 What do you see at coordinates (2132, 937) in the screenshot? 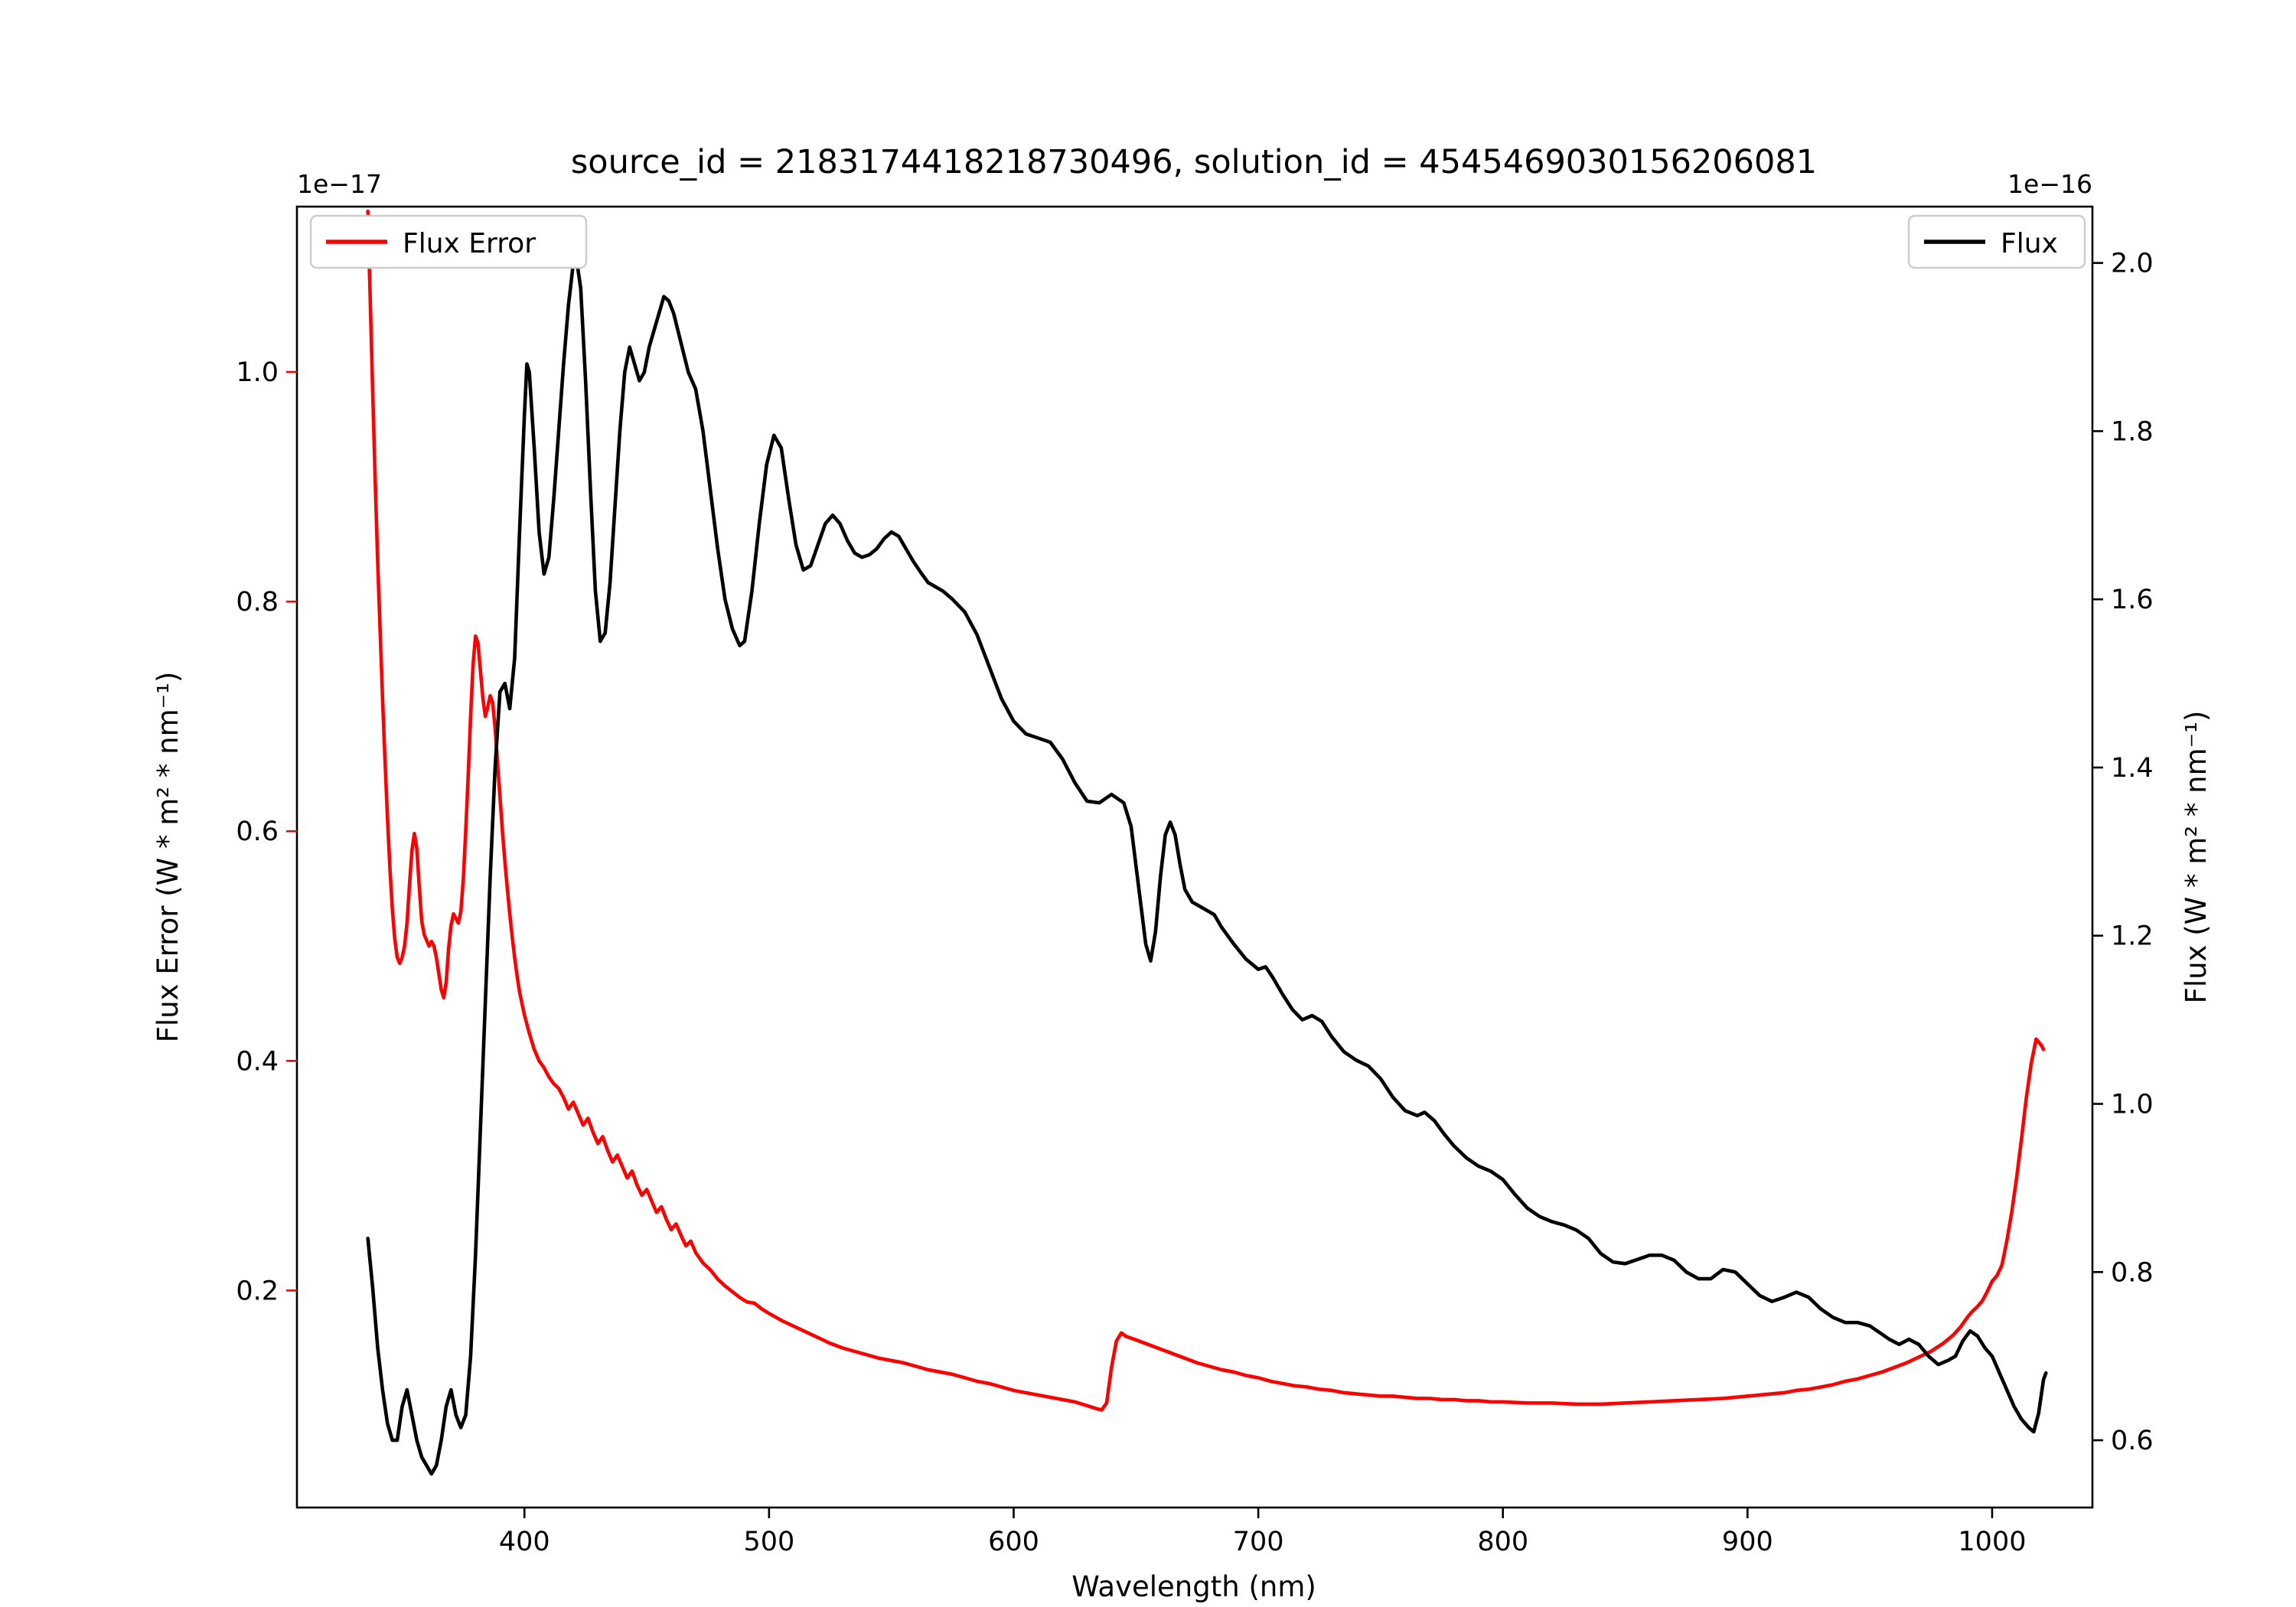
I see `y-right-tick-label: 1.2` at bounding box center [2132, 937].